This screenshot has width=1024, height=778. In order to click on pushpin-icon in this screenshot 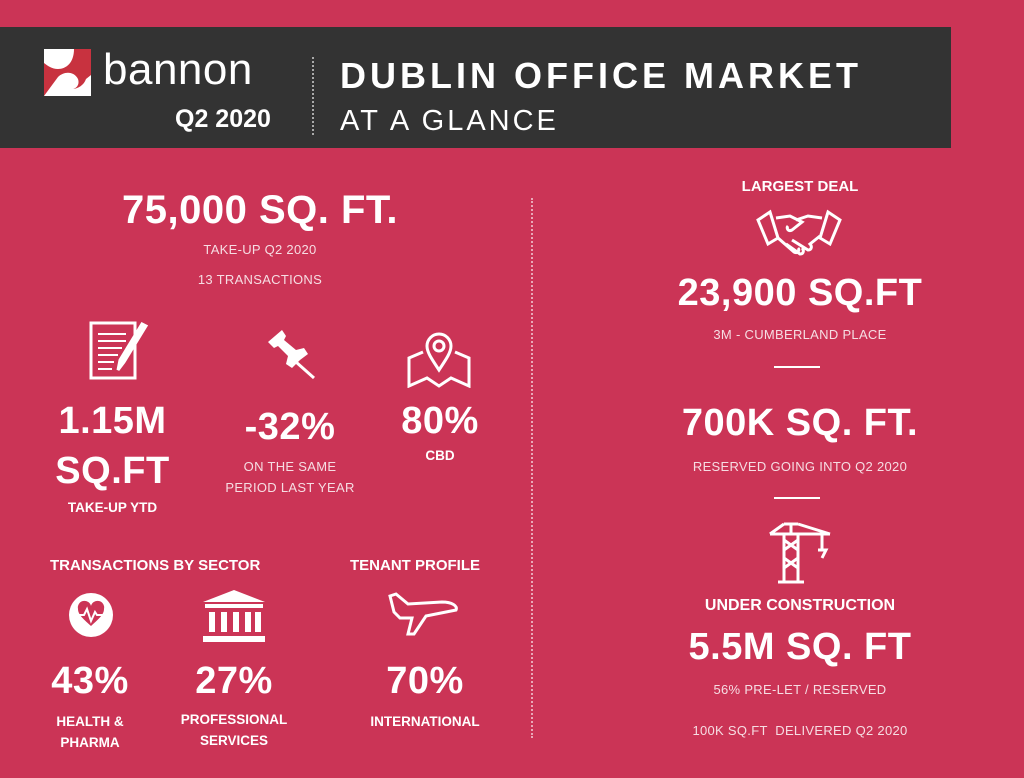, I will do `click(293, 354)`.